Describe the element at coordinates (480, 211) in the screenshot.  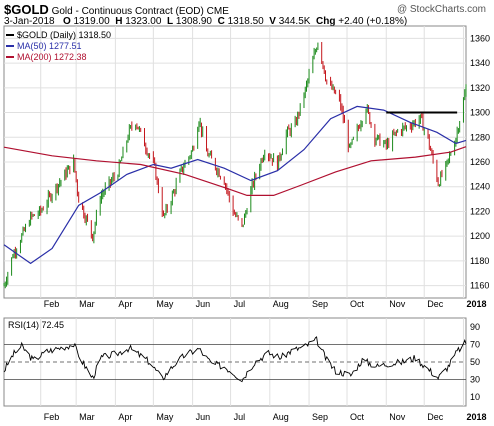
I see `price-y-tick-label: 1220` at that location.